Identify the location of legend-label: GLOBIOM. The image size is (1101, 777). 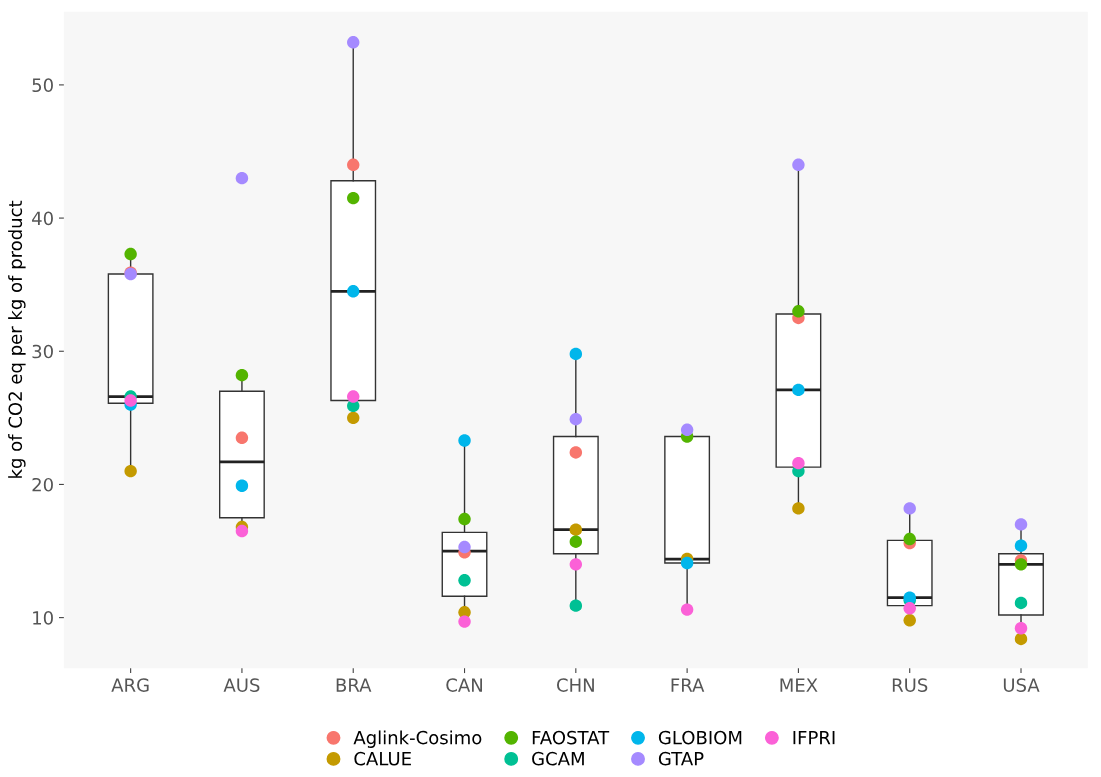
(700, 737).